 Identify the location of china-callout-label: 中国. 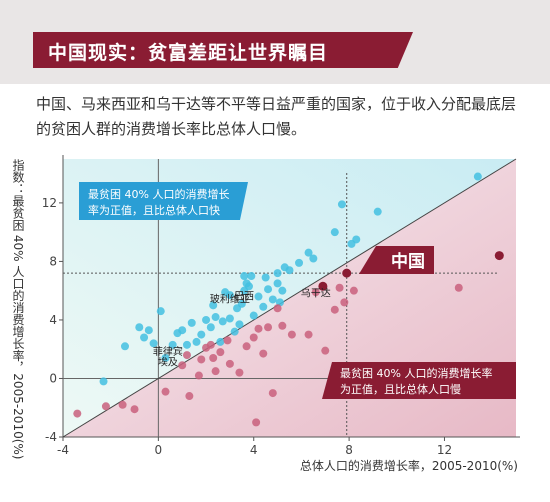
(408, 261).